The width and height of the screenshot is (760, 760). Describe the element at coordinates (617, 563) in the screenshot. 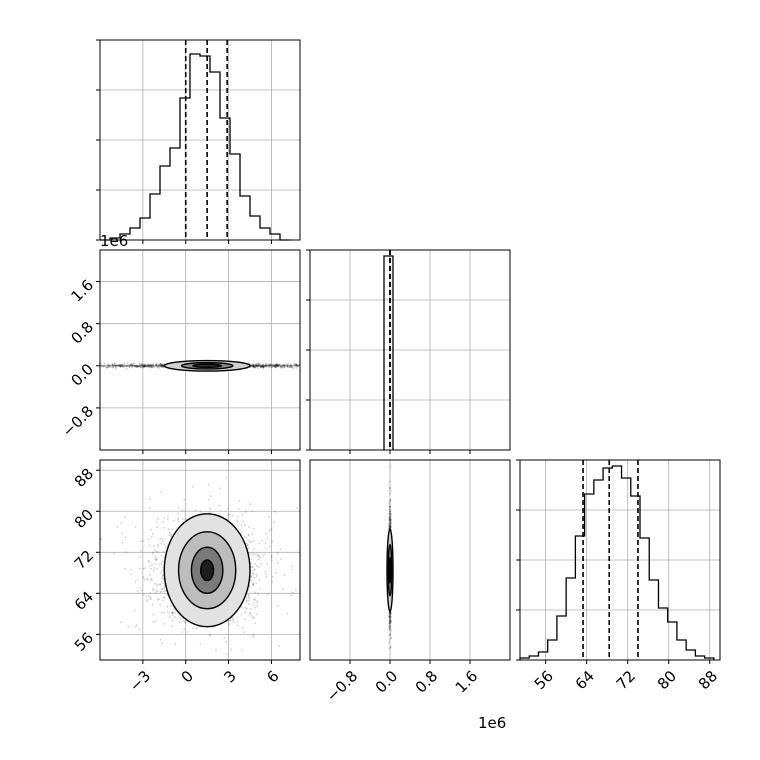

I see `histogram-step-line` at that location.